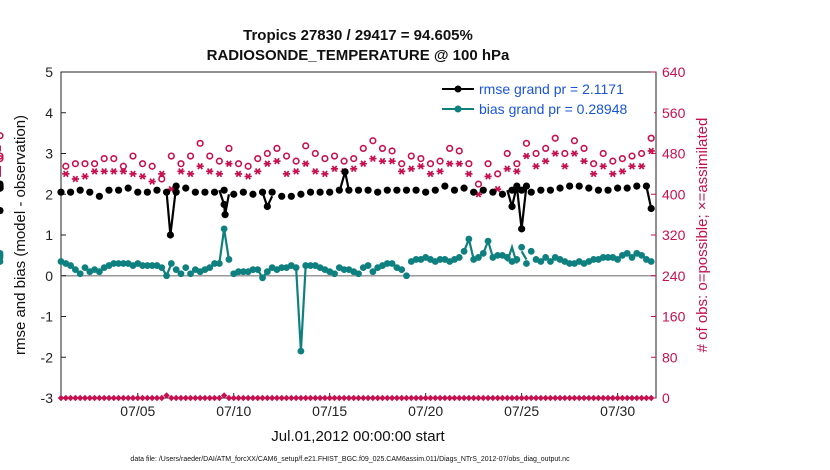  What do you see at coordinates (674, 154) in the screenshot?
I see `y-right-tick-label: 480` at bounding box center [674, 154].